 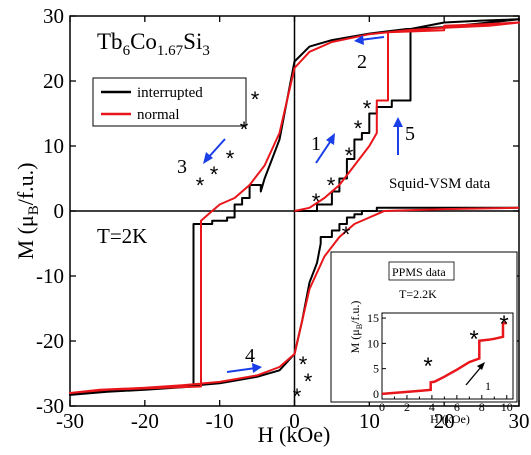 I want to click on legend-box, so click(x=169, y=102).